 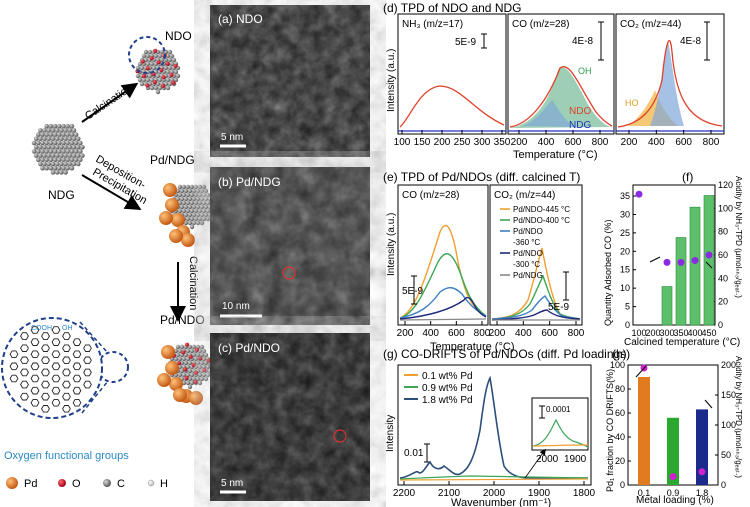 I want to click on panel-f-x-tick: 300, so click(x=666, y=333).